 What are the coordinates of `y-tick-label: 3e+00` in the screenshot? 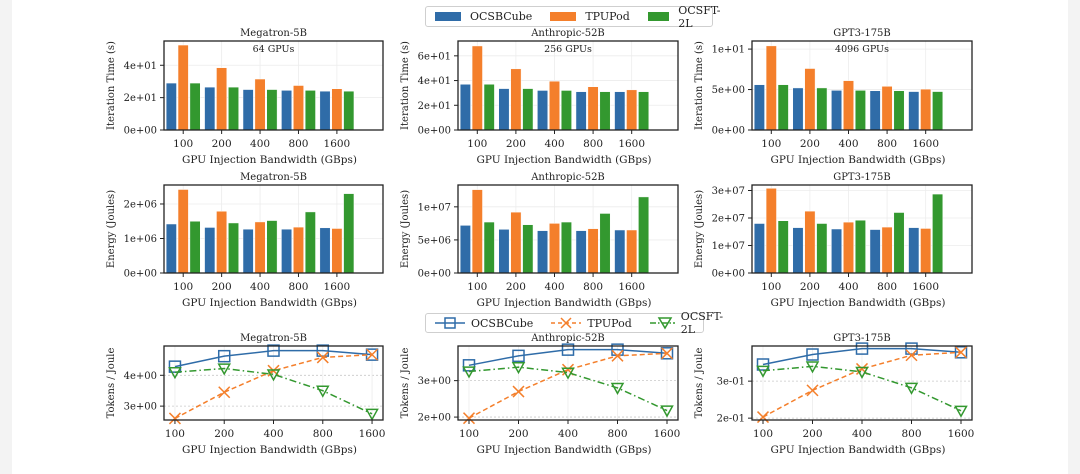 It's located at (434, 381).